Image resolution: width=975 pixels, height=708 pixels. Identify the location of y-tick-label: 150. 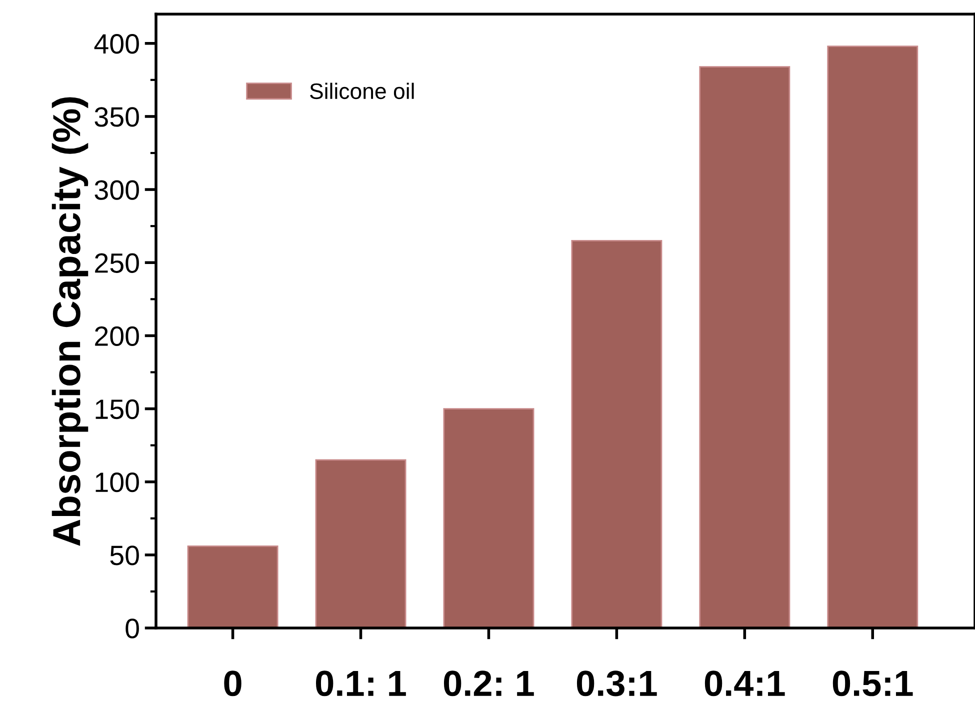
(117, 409).